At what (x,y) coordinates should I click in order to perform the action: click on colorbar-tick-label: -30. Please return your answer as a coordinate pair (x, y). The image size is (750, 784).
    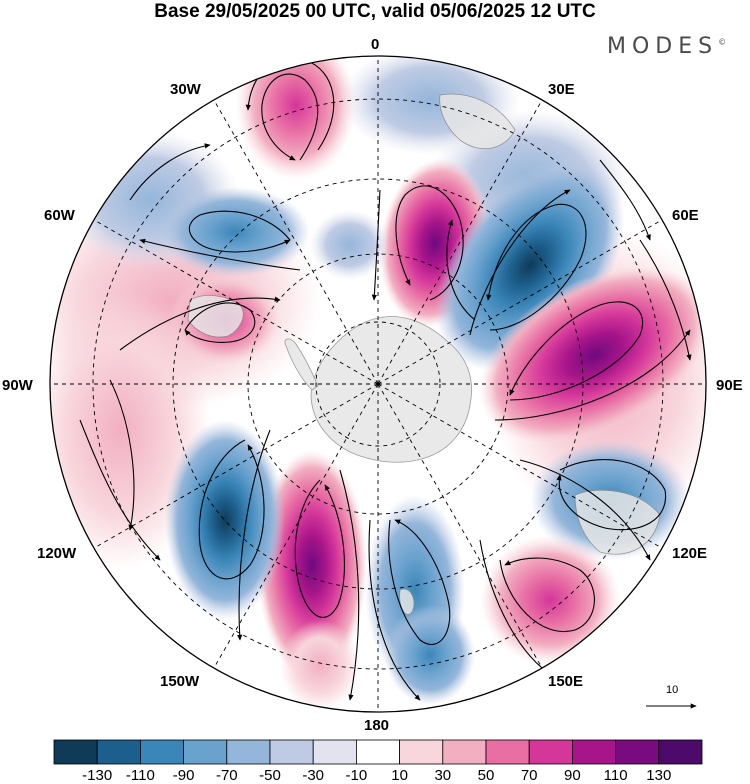
    Looking at the image, I should click on (313, 775).